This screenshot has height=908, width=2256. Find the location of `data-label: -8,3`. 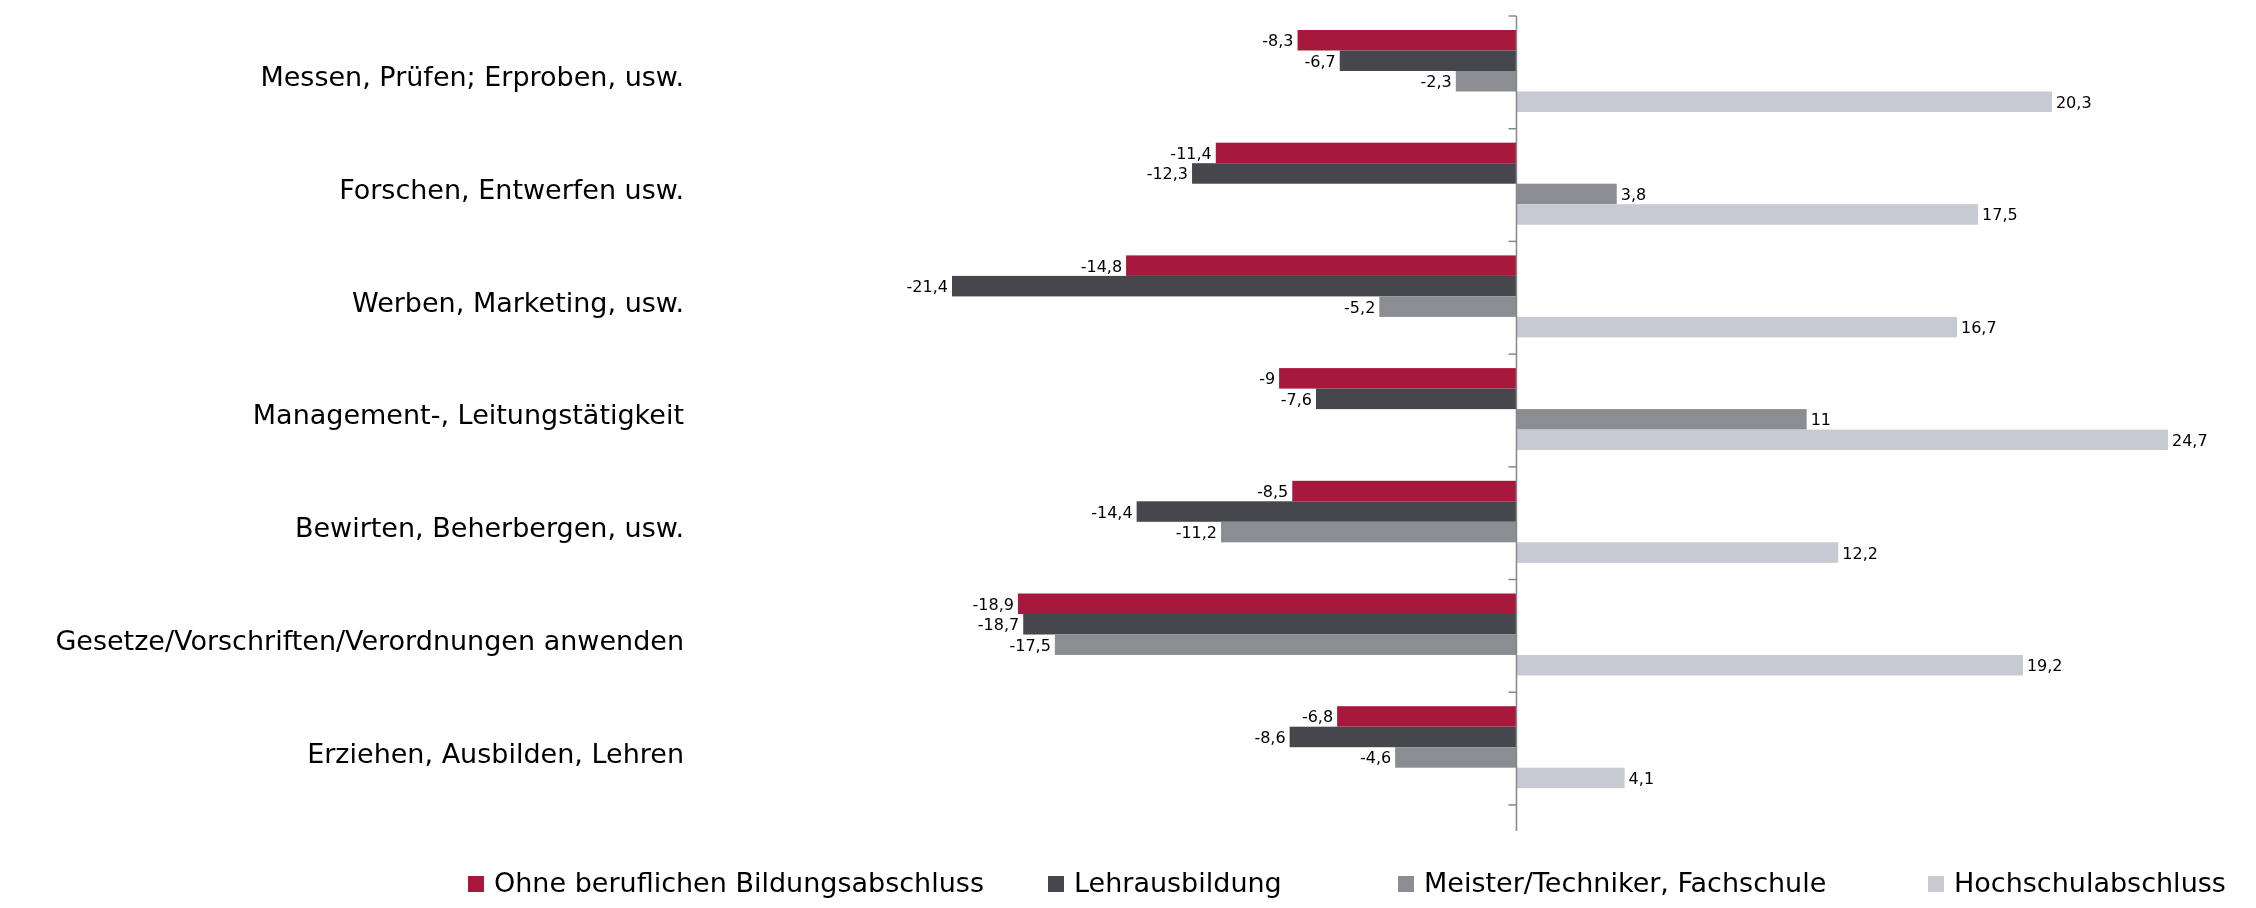

data-label: -8,3 is located at coordinates (1278, 41).